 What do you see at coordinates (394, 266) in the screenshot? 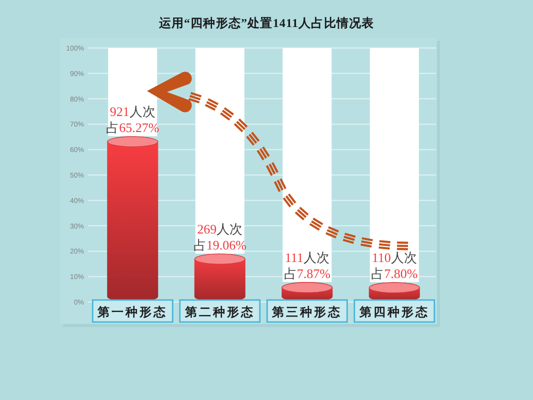
I see `data-label: 110人次占7.80%` at bounding box center [394, 266].